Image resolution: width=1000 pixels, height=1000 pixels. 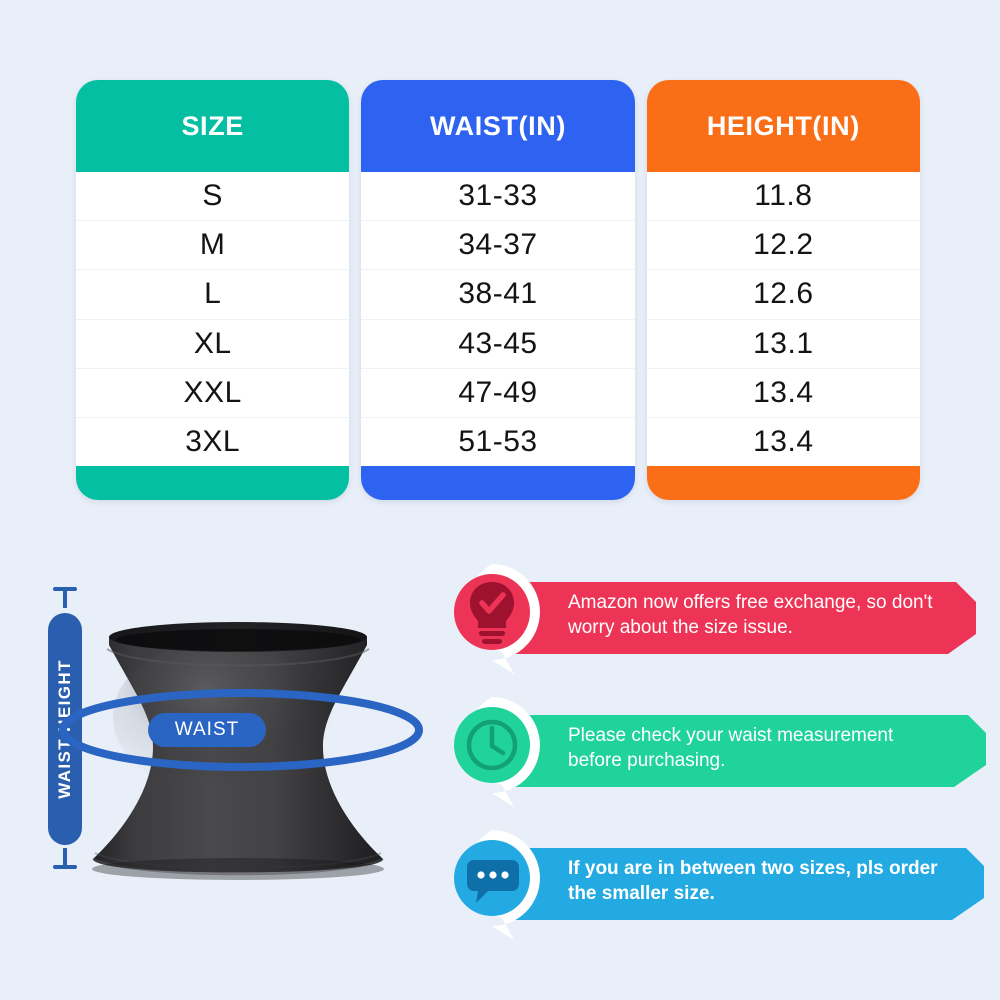 I want to click on size-column-size: SIZE S M L XL XXL 3XL, so click(x=213, y=290).